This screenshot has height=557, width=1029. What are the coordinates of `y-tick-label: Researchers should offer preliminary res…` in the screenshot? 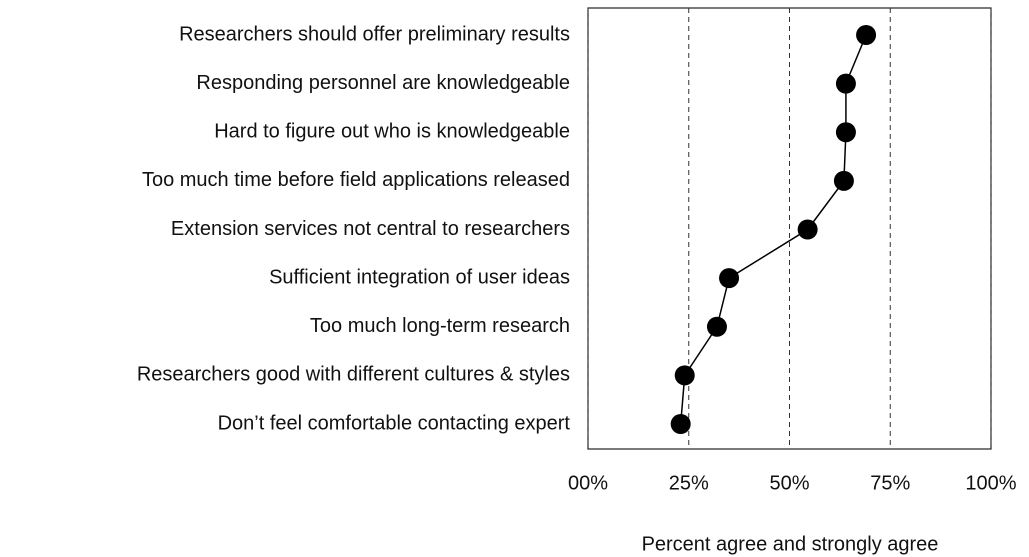 It's located at (374, 34).